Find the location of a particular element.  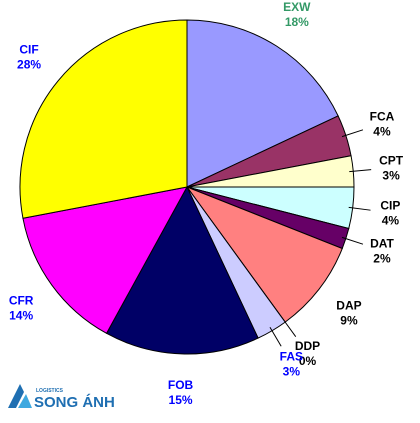

slice-value-label: 28% is located at coordinates (29, 64).